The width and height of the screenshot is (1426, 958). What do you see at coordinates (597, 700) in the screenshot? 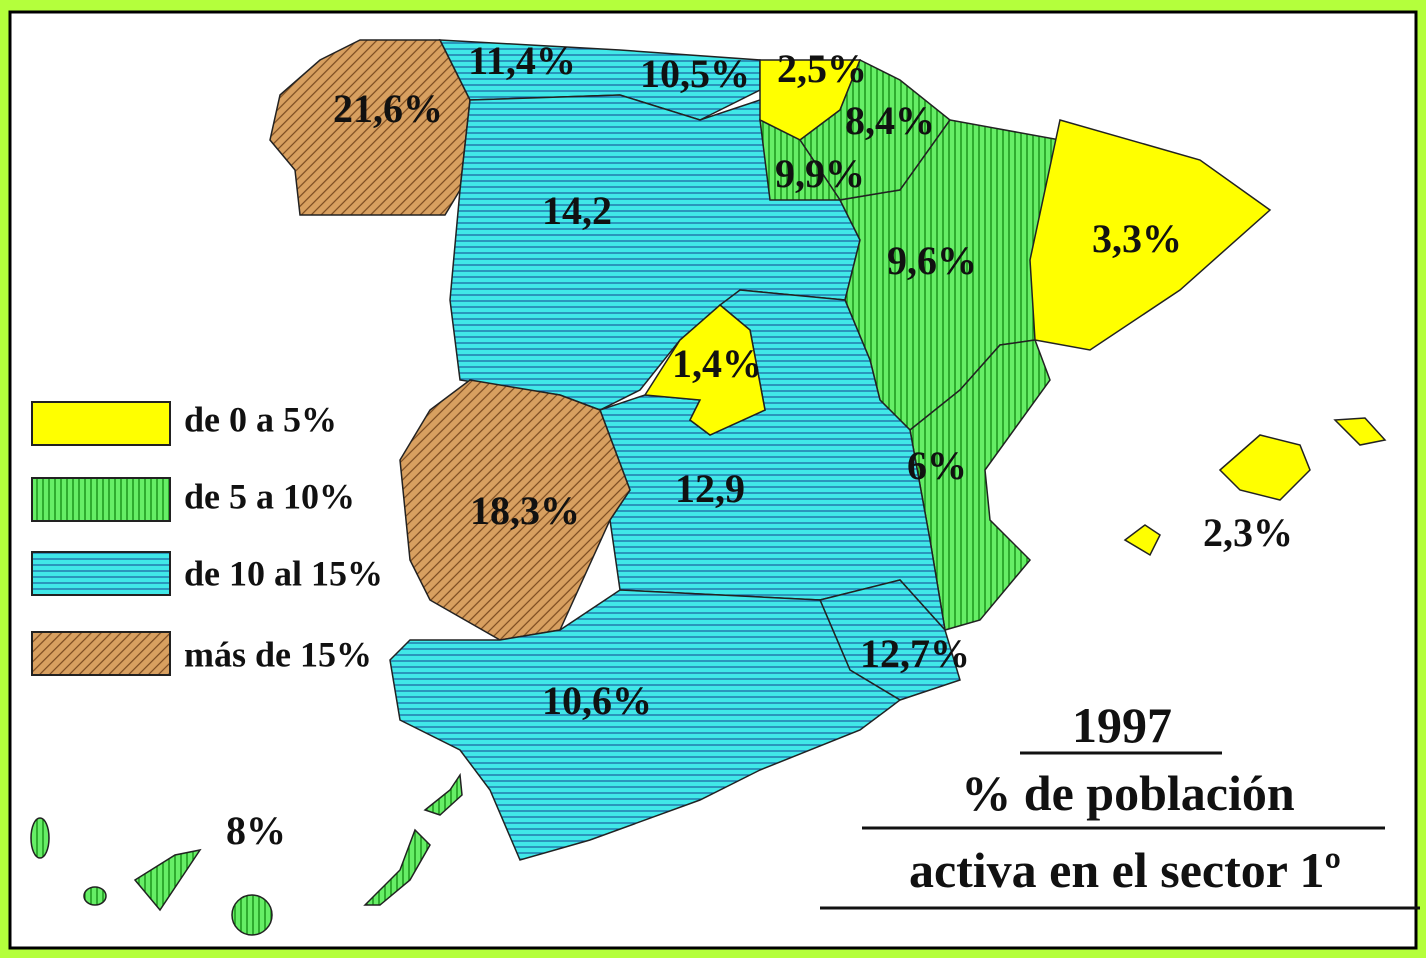
I see `region-label: 10,6%` at bounding box center [597, 700].